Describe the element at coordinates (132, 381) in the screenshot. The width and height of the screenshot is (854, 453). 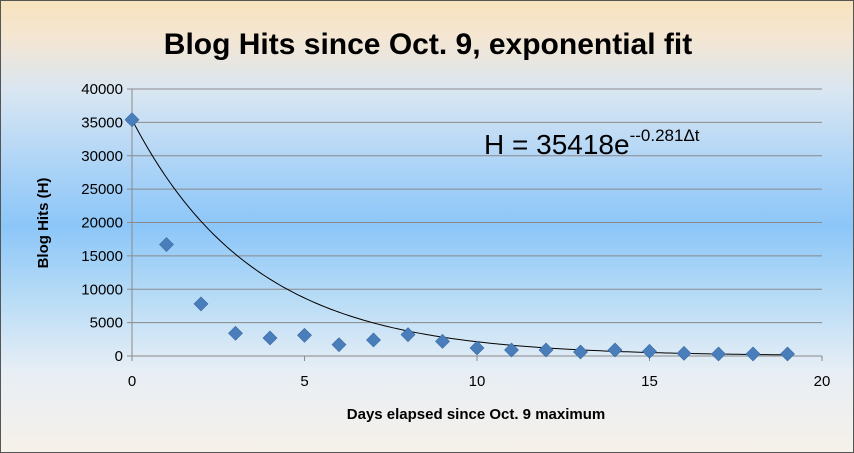
I see `x-tick-label: 0` at that location.